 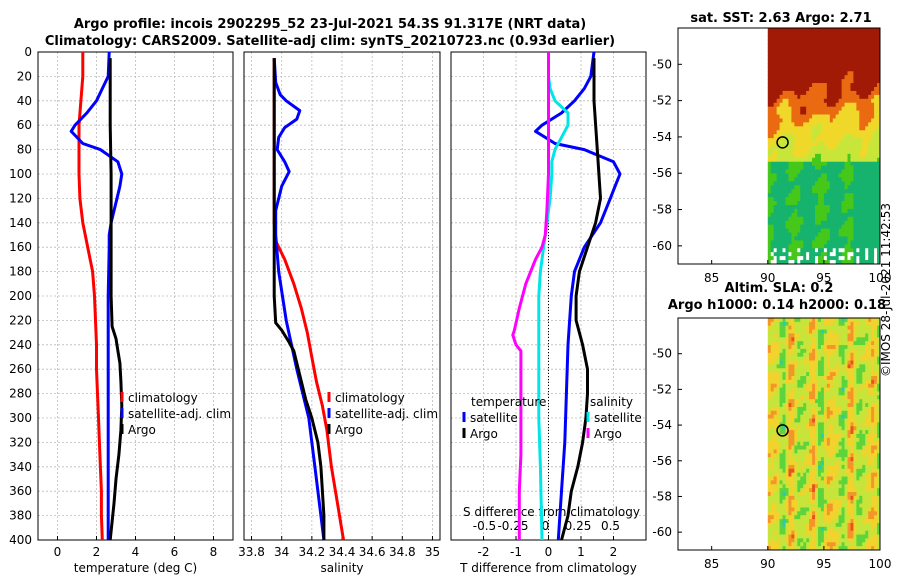 I want to click on x-tick-label: 34.6, so click(x=372, y=552).